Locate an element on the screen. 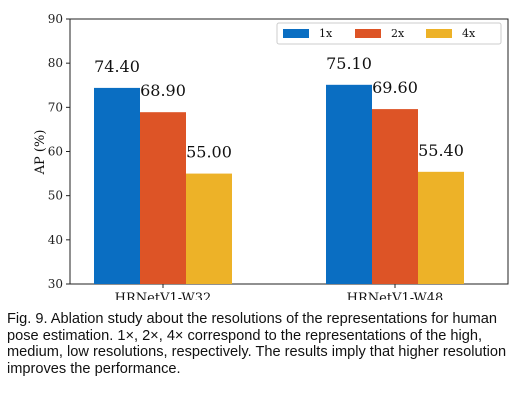  y-tick-label: 50 is located at coordinates (55, 196).